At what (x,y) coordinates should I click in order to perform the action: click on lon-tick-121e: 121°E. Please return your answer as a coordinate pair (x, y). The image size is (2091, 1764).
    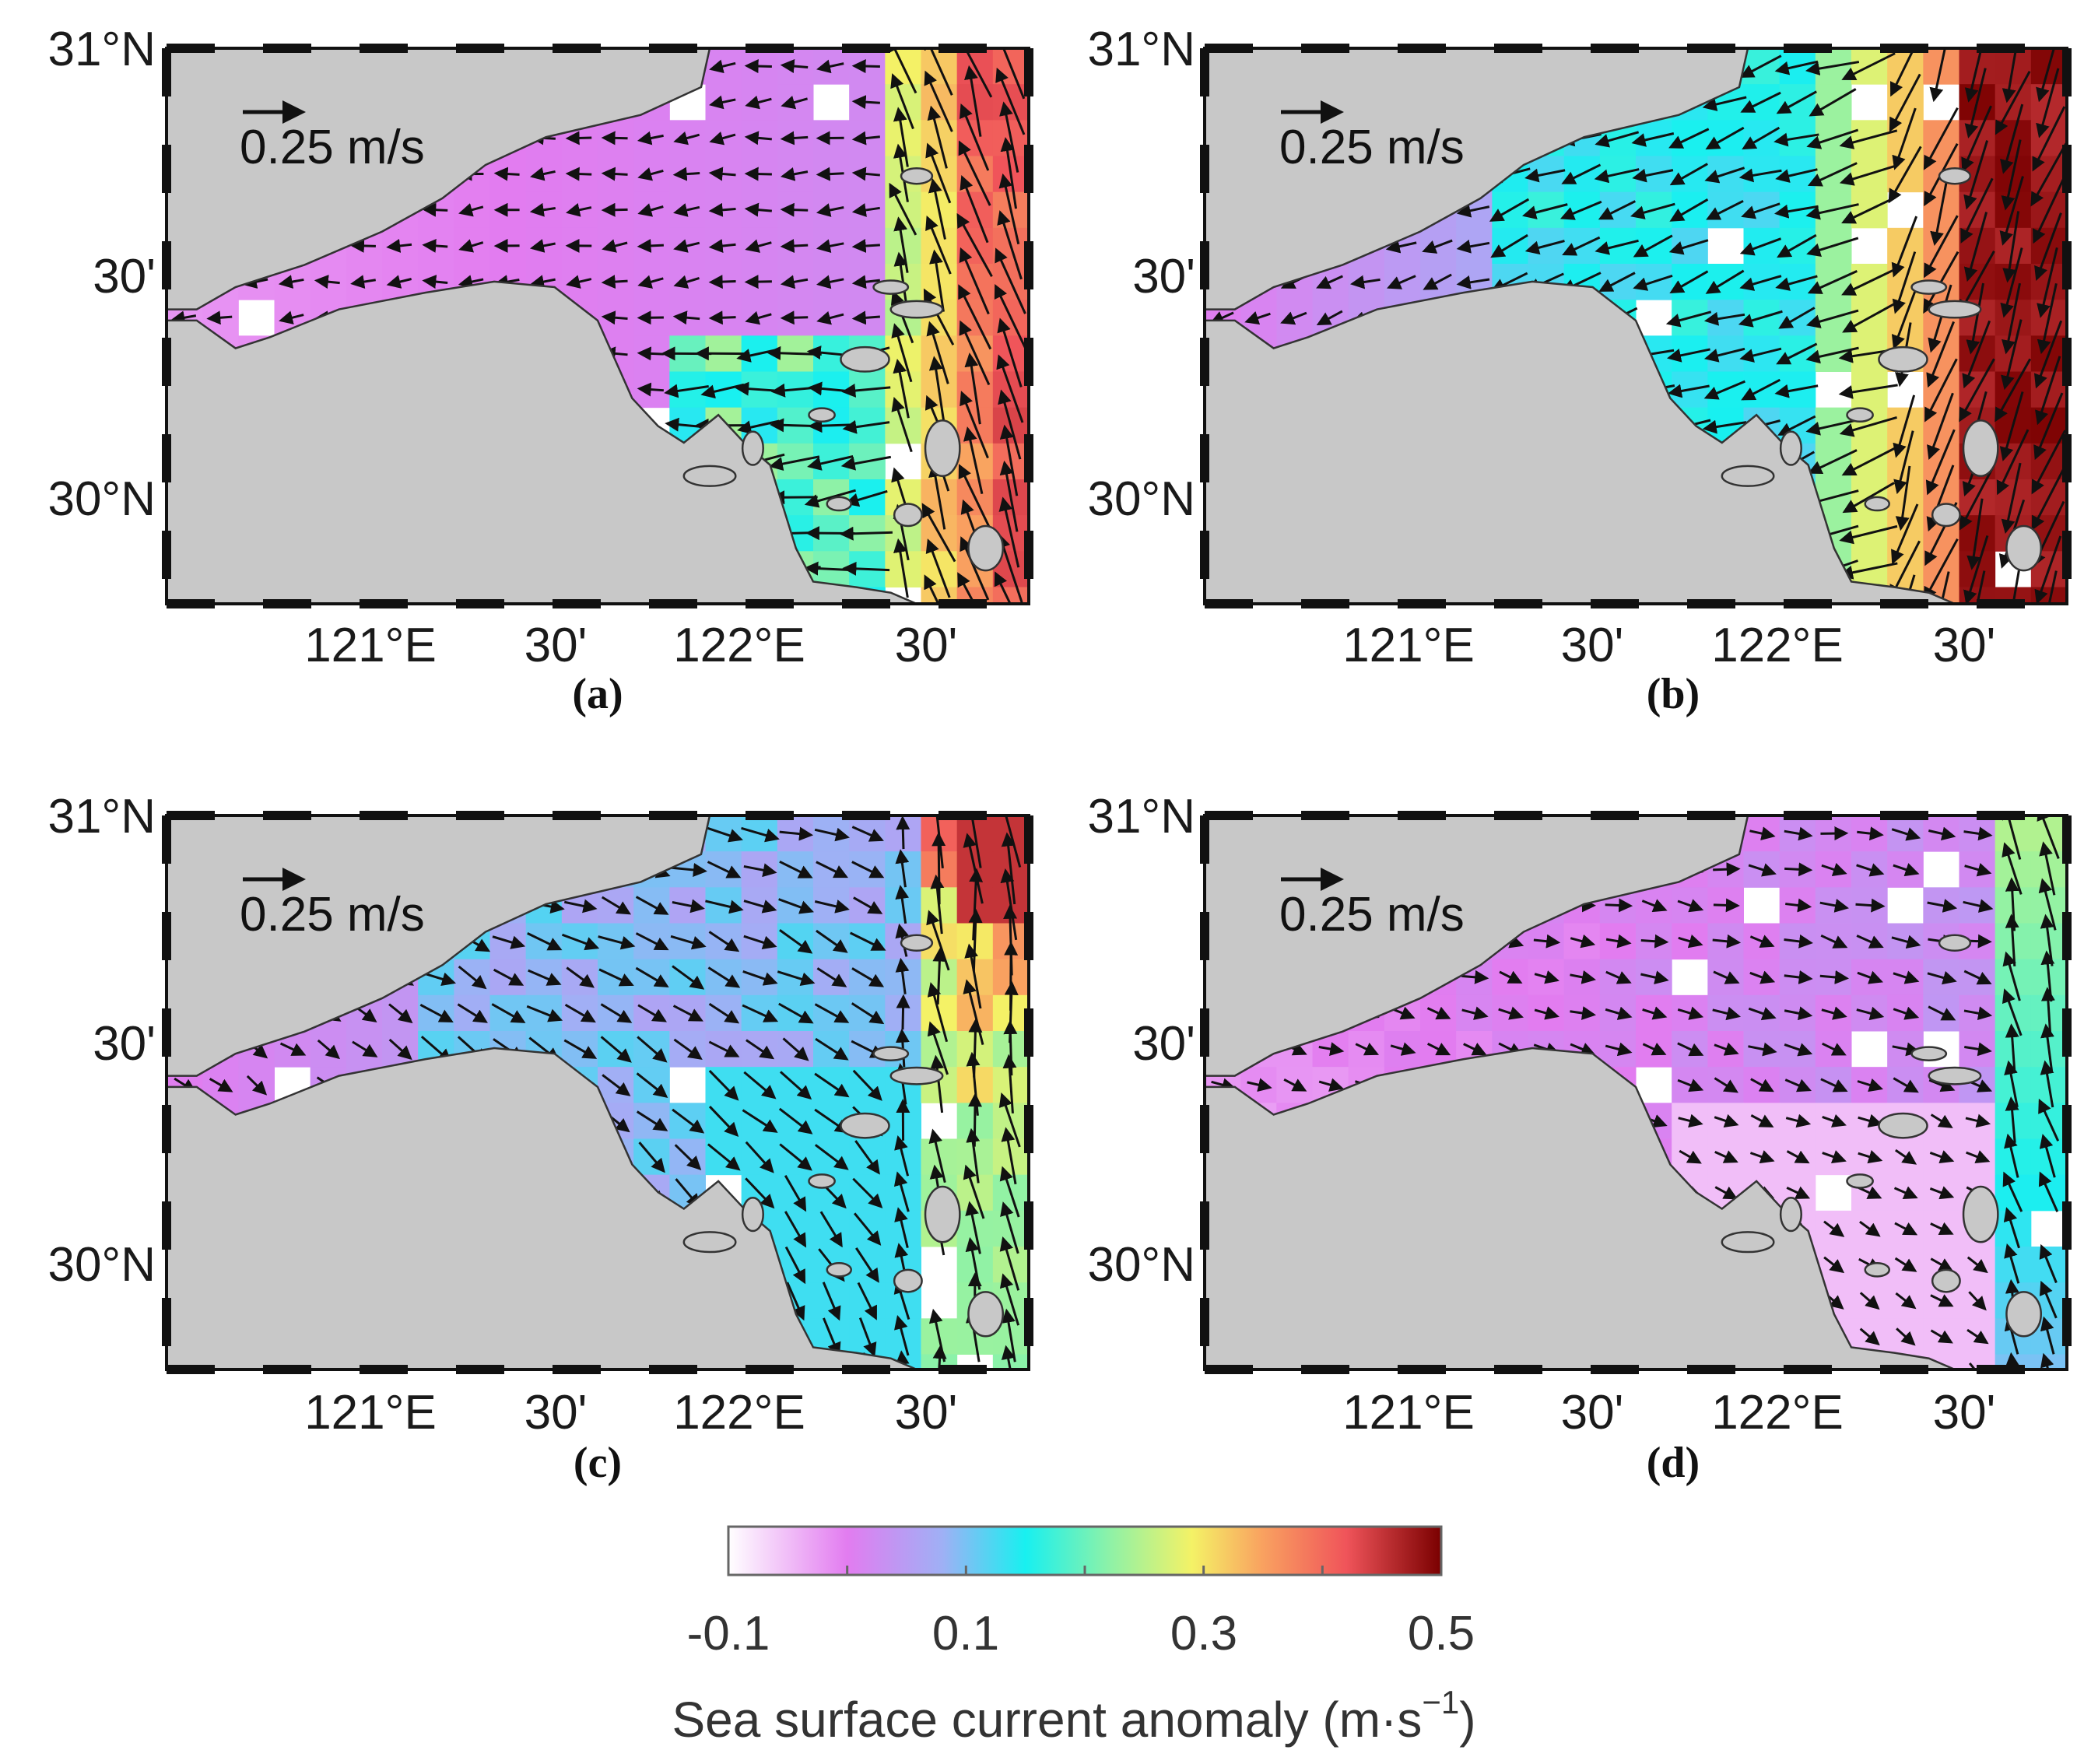
    Looking at the image, I should click on (370, 1413).